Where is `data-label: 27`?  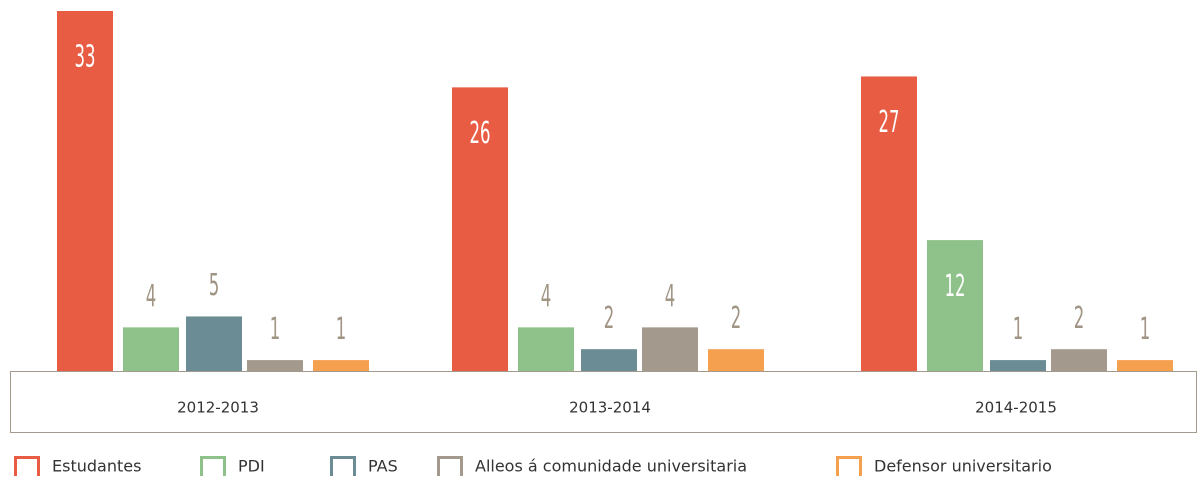
data-label: 27 is located at coordinates (889, 122).